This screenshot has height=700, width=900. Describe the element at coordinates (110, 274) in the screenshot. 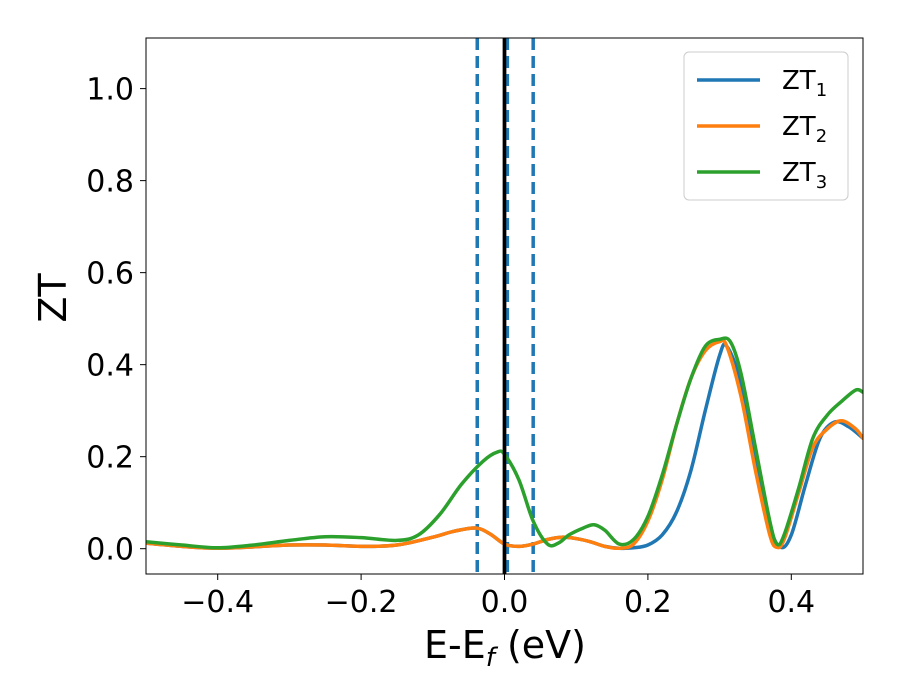

I see `y-tick-label: 0.6` at that location.